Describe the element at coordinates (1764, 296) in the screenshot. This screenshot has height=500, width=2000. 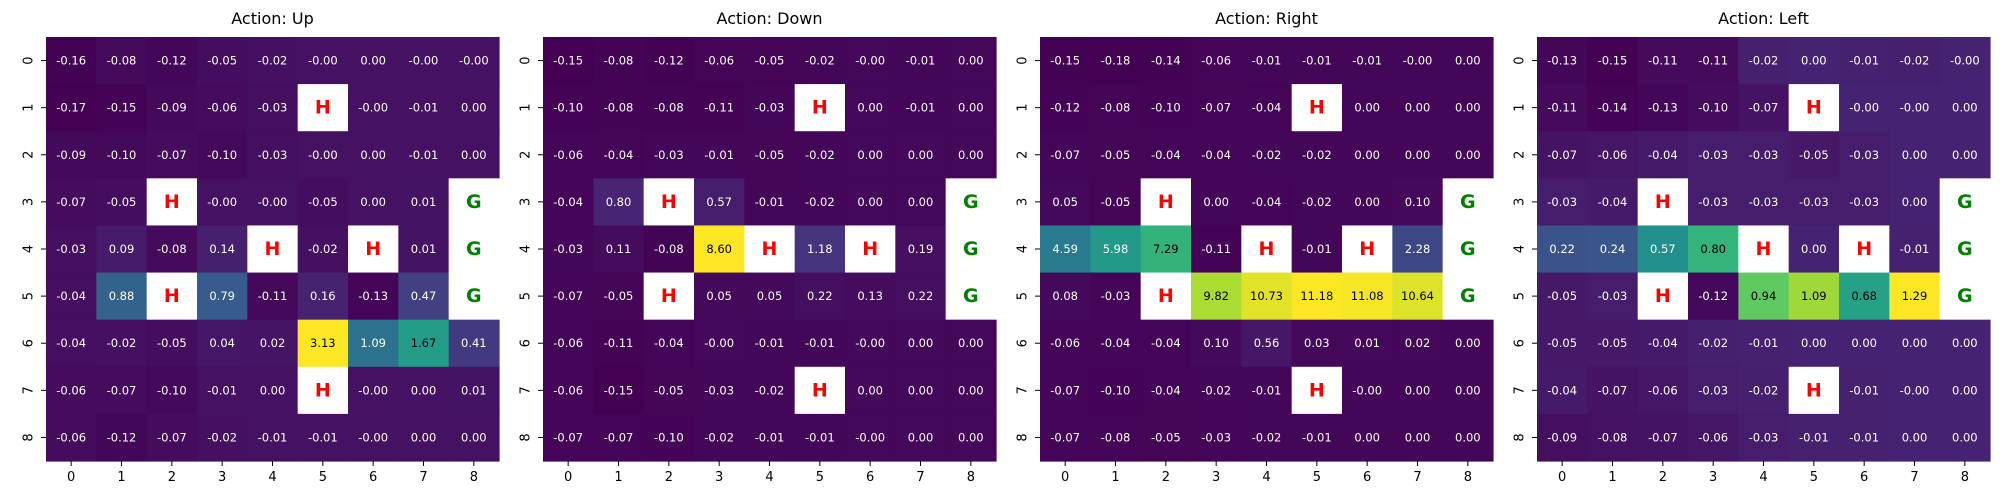
I see `cell-value: 0.94` at that location.